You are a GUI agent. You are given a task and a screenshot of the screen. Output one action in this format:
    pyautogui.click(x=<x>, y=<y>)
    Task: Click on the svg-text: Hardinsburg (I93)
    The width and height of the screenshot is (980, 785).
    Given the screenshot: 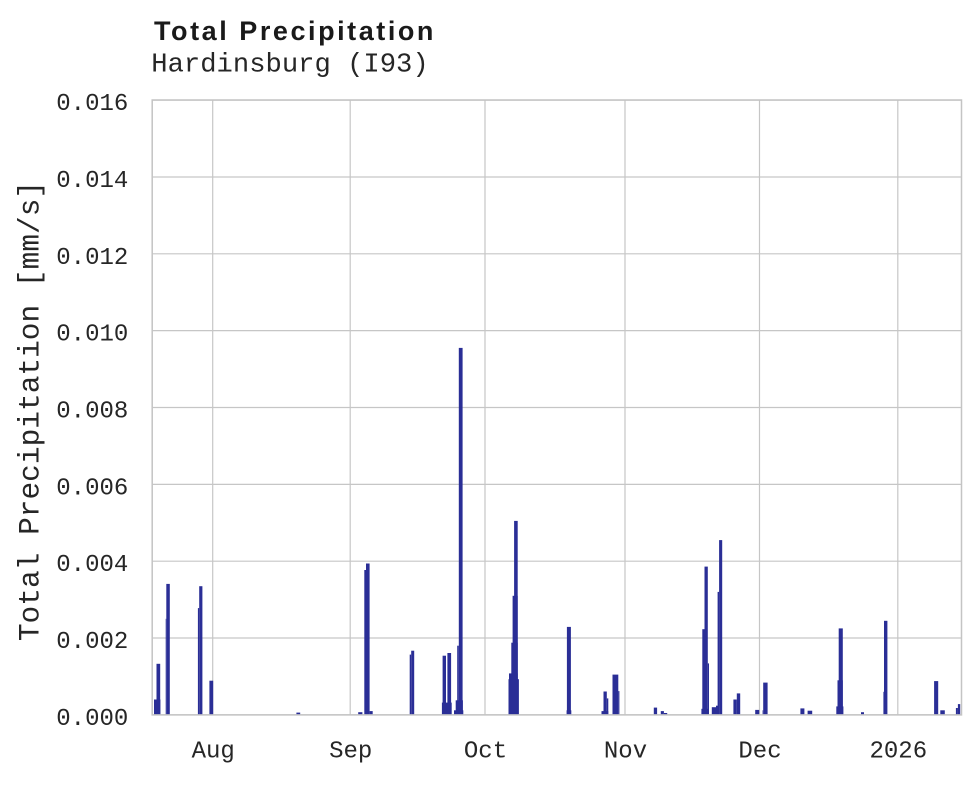 What is the action you would take?
    pyautogui.click(x=289, y=65)
    